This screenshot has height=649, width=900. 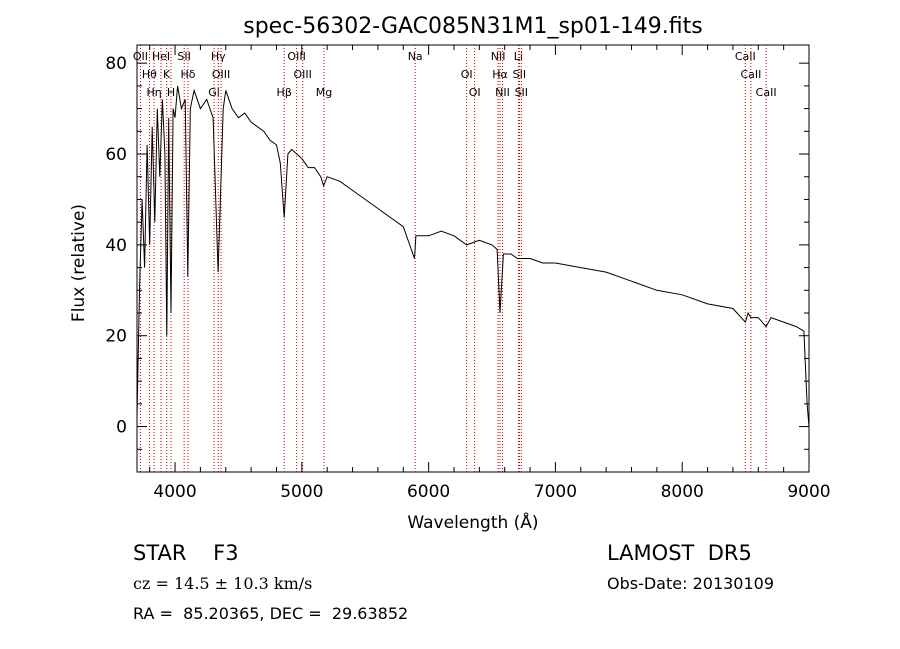 What do you see at coordinates (121, 428) in the screenshot?
I see `y-tick-label: 0` at bounding box center [121, 428].